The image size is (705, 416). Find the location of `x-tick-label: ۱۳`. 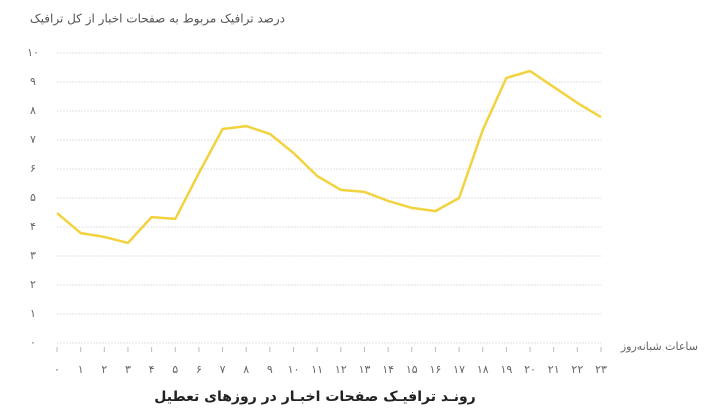

x-tick-label: ۱۳ is located at coordinates (365, 369).